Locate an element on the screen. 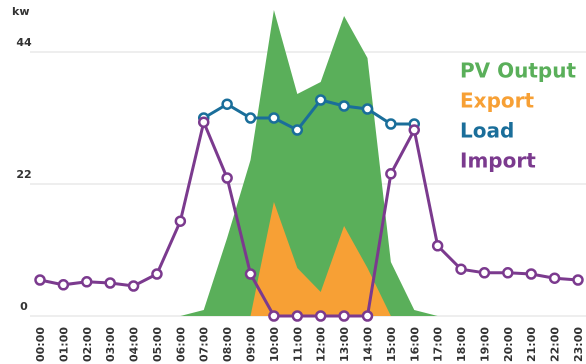  x-tick-label: 16:00 is located at coordinates (414, 344).